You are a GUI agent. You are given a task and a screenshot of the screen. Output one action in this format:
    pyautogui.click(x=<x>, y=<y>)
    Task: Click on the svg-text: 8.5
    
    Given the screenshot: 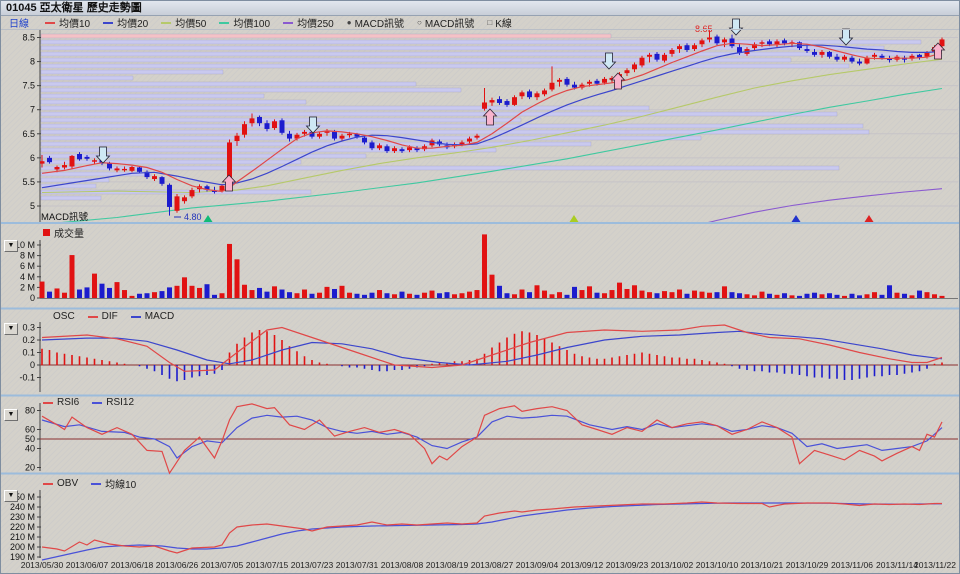 What is the action you would take?
    pyautogui.click(x=28, y=38)
    